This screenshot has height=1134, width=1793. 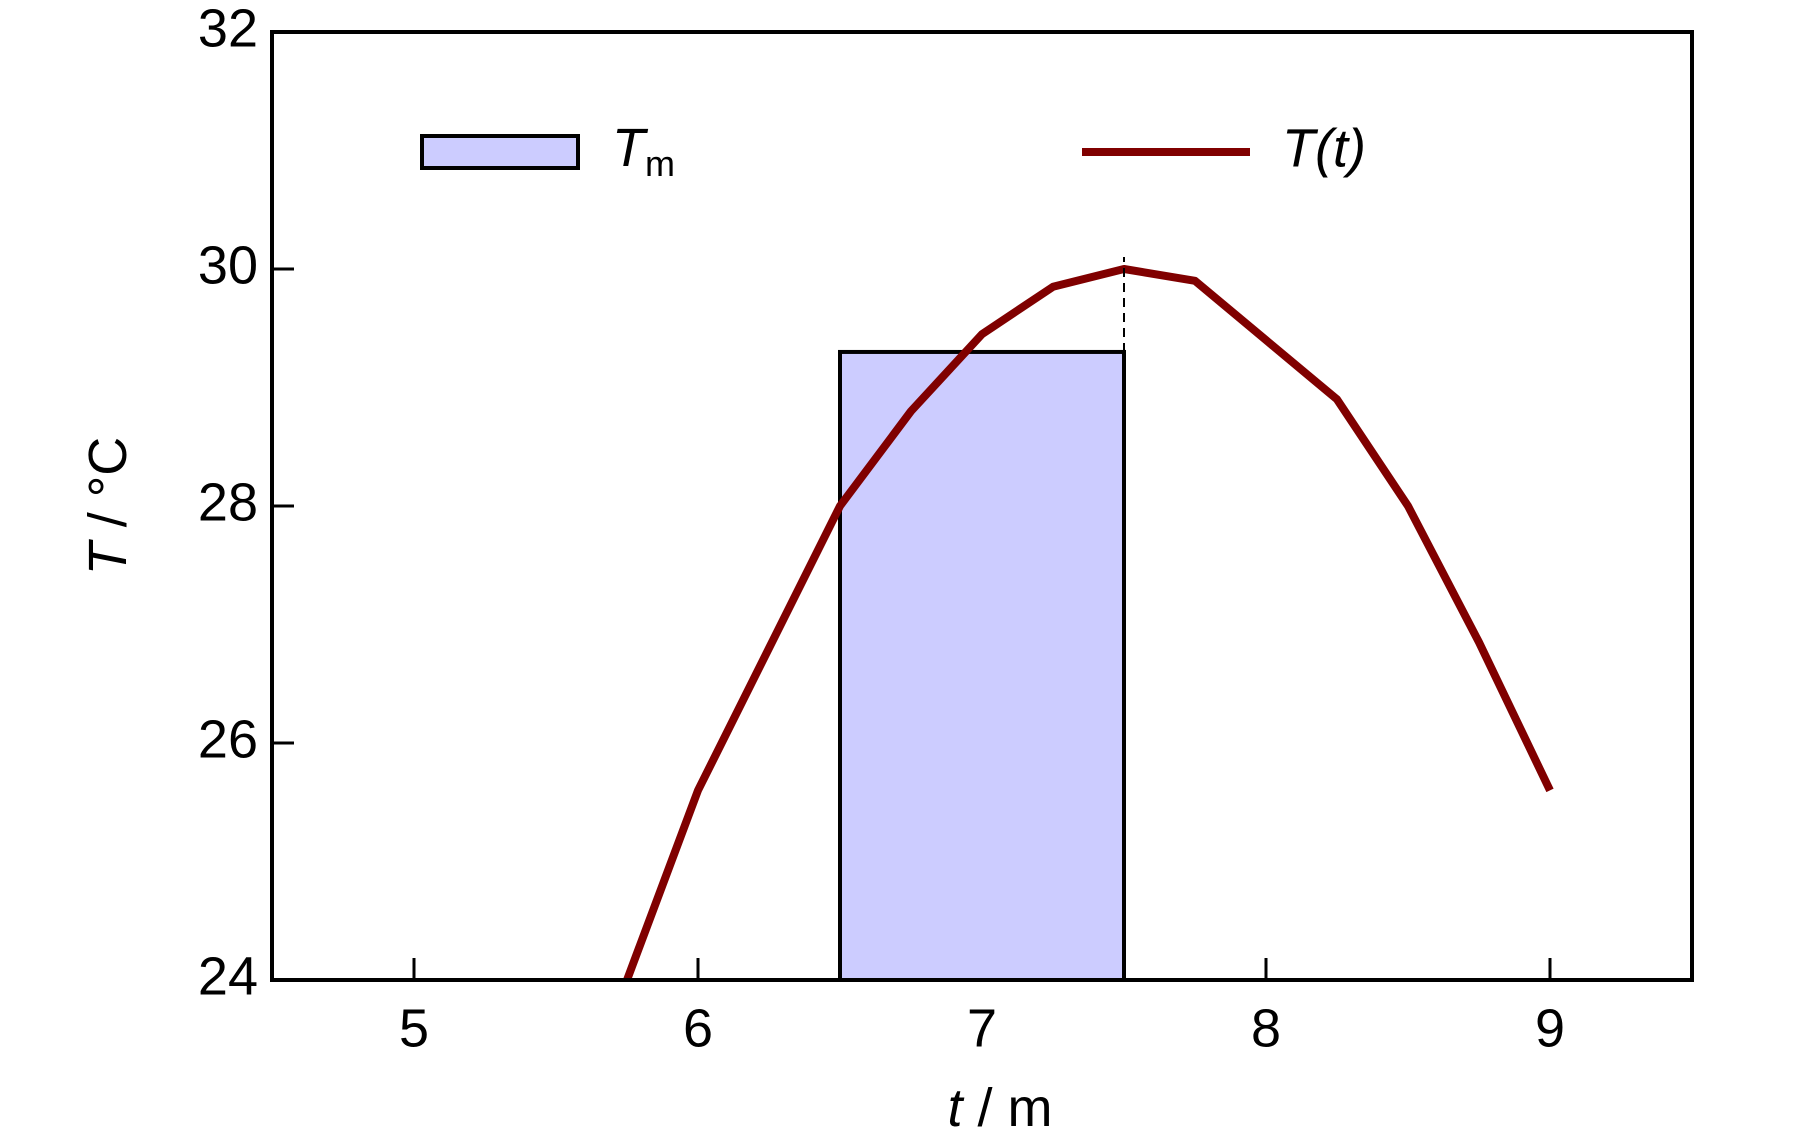 What do you see at coordinates (228, 29) in the screenshot?
I see `y-tick-label: 32` at bounding box center [228, 29].